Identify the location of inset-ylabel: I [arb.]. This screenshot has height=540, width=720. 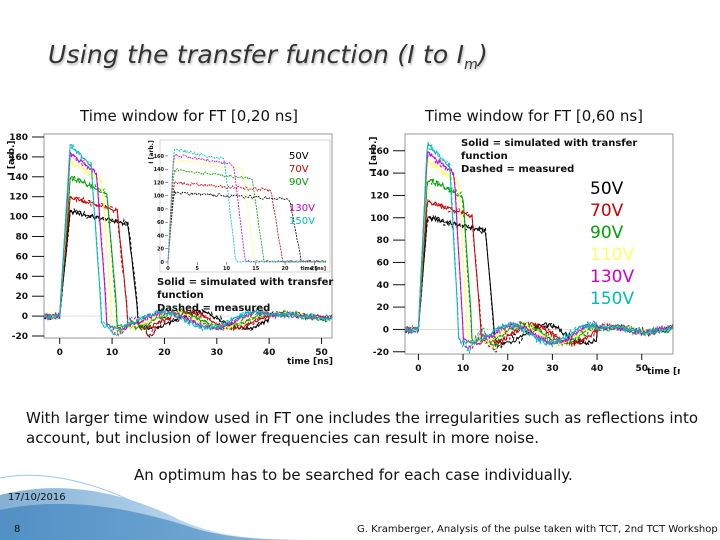
(151, 152).